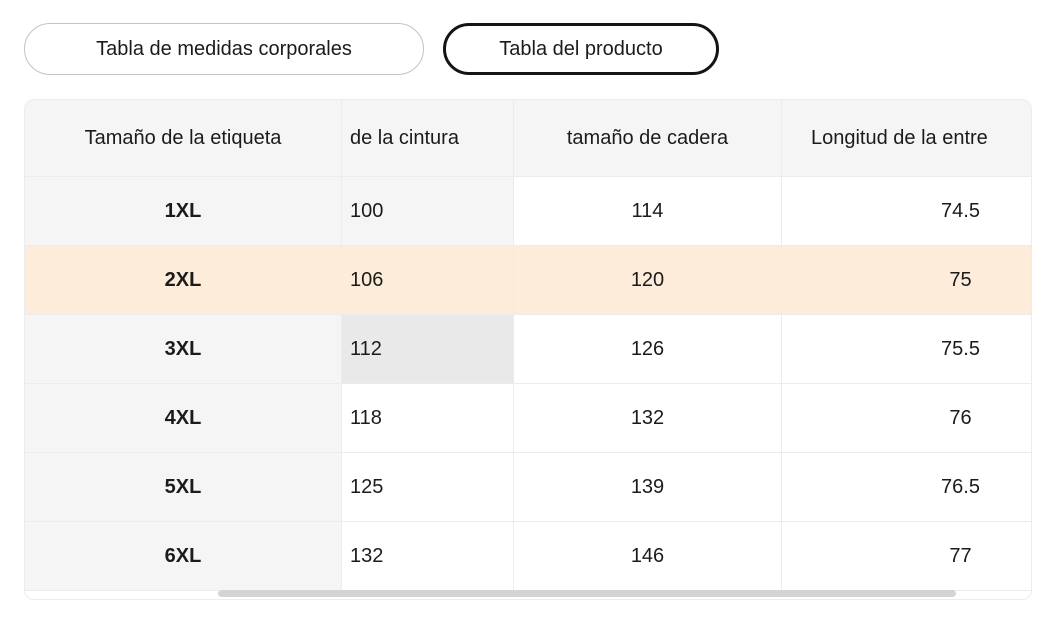 The width and height of the screenshot is (1054, 626). Describe the element at coordinates (428, 280) in the screenshot. I see `measurement-cell: 106` at that location.